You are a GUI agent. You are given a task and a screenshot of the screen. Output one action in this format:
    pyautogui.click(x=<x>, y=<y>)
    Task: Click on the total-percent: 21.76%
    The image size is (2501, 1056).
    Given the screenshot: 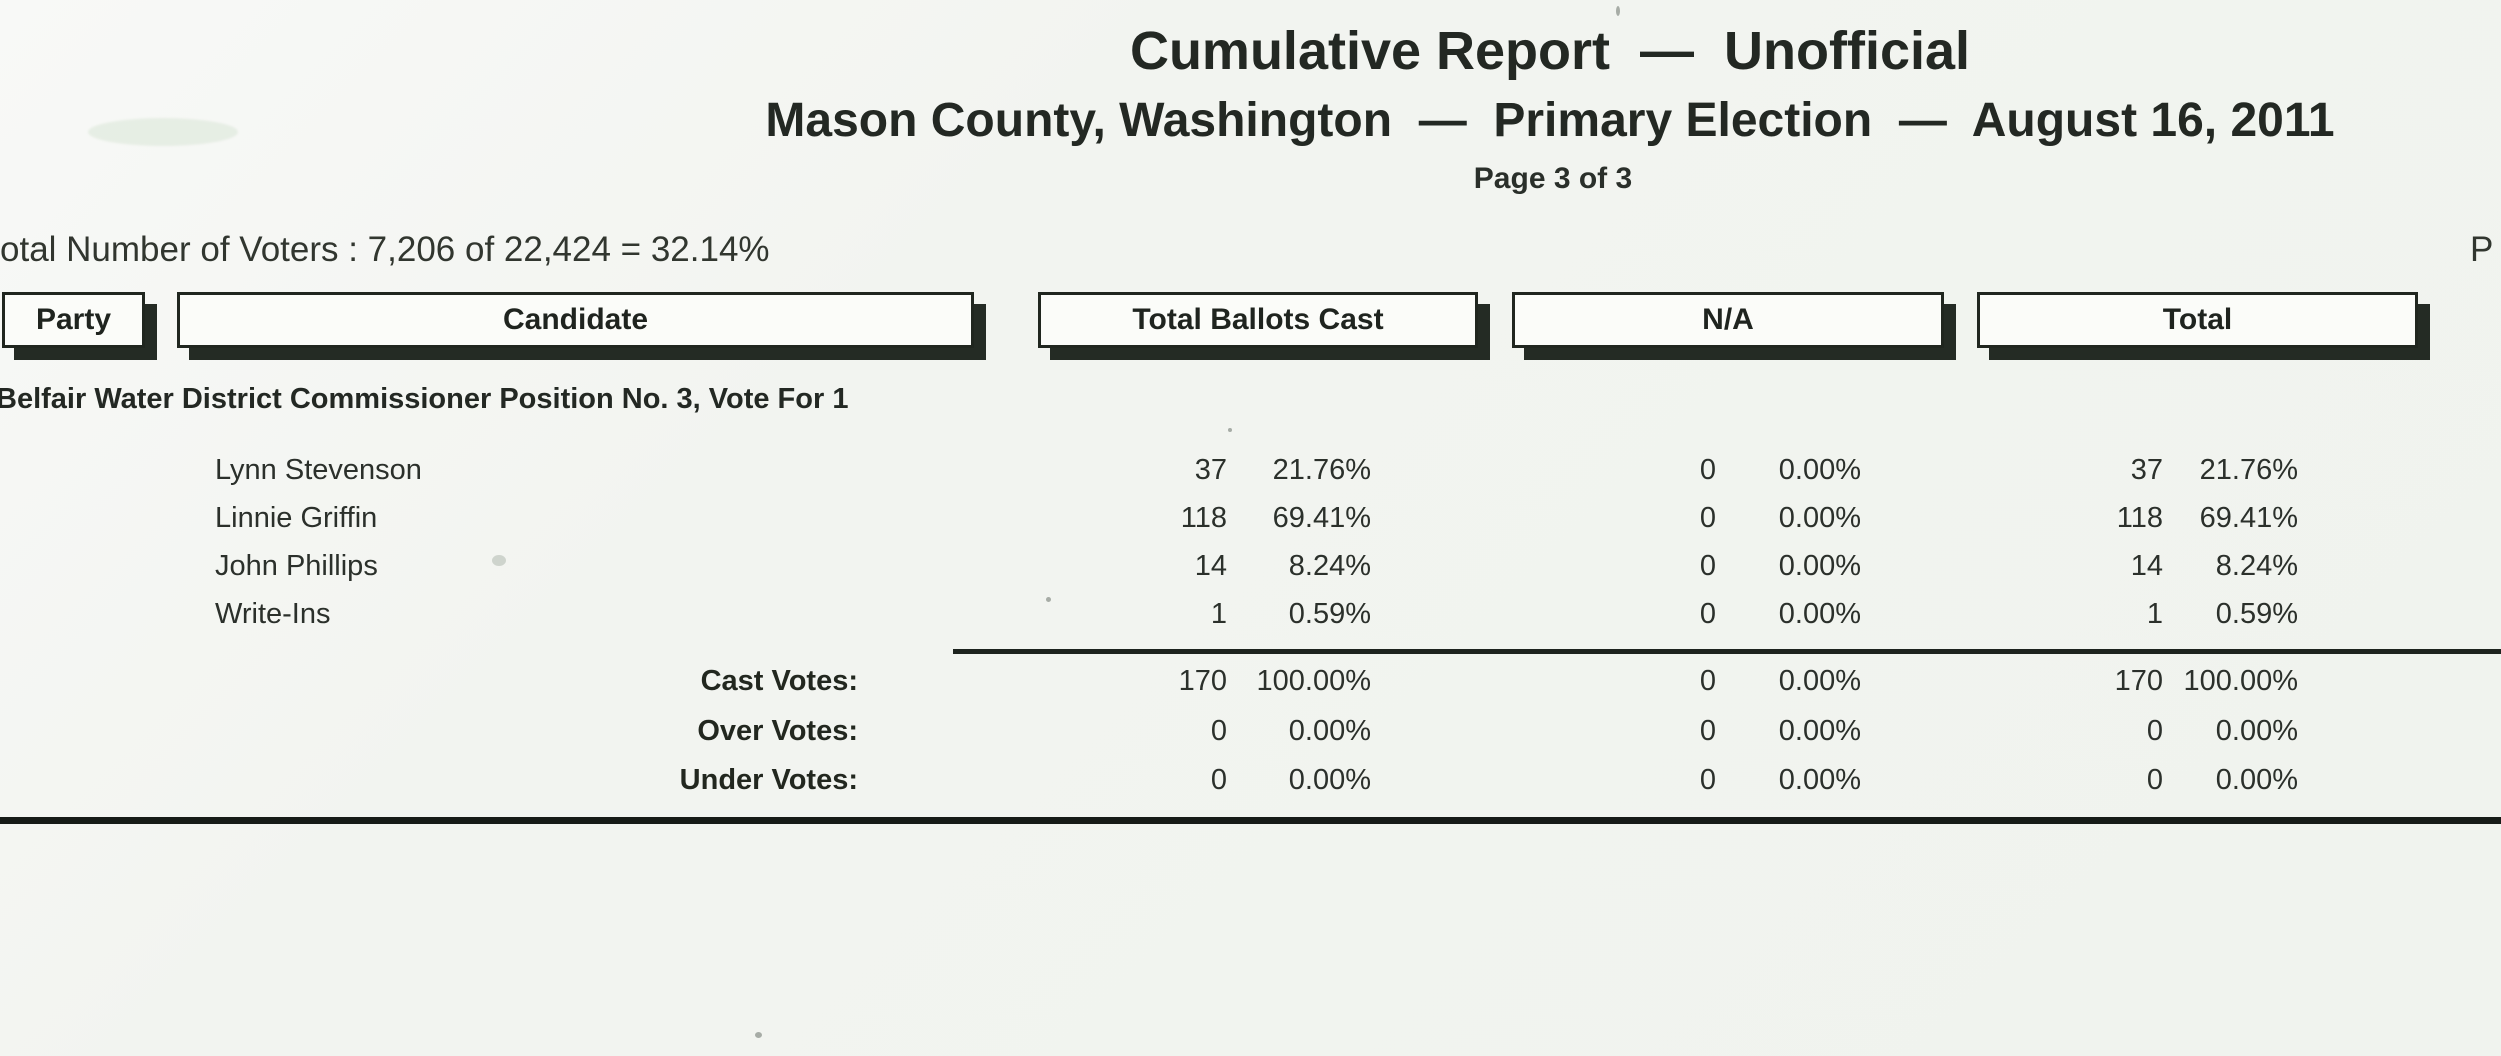 What is the action you would take?
    pyautogui.click(x=2248, y=470)
    